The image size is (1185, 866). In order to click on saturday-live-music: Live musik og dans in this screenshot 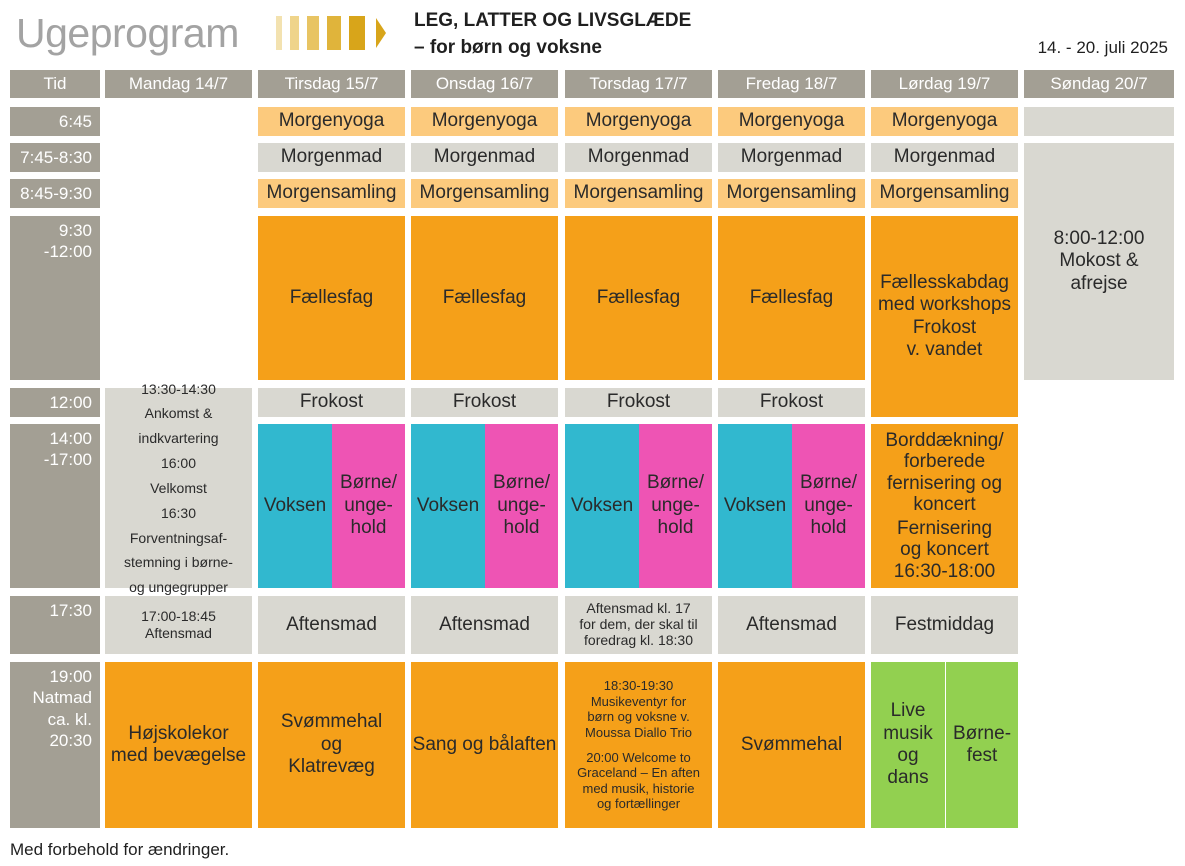, I will do `click(908, 745)`.